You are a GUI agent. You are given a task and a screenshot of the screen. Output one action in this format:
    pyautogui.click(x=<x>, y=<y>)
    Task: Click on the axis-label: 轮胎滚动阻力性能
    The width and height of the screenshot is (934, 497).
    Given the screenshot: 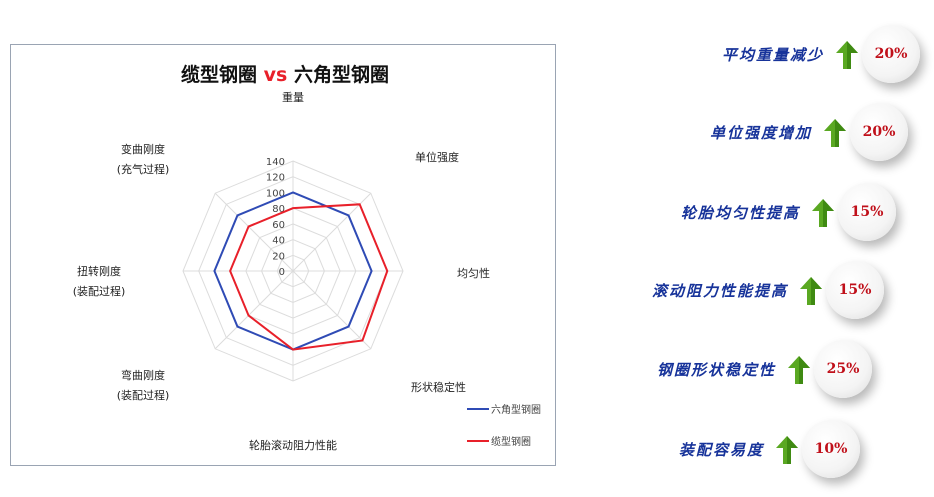 What is the action you would take?
    pyautogui.click(x=293, y=445)
    